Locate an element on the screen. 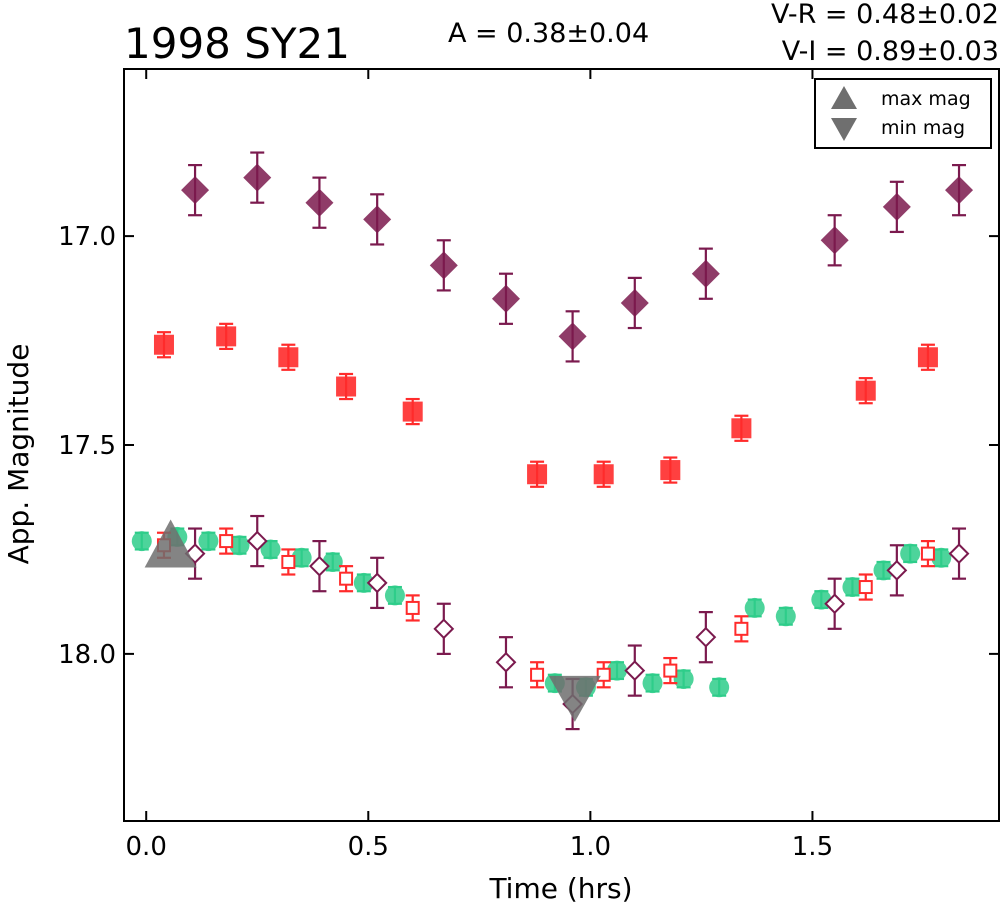 This screenshot has height=908, width=1001. max-mag-triangle-marker is located at coordinates (170, 543).